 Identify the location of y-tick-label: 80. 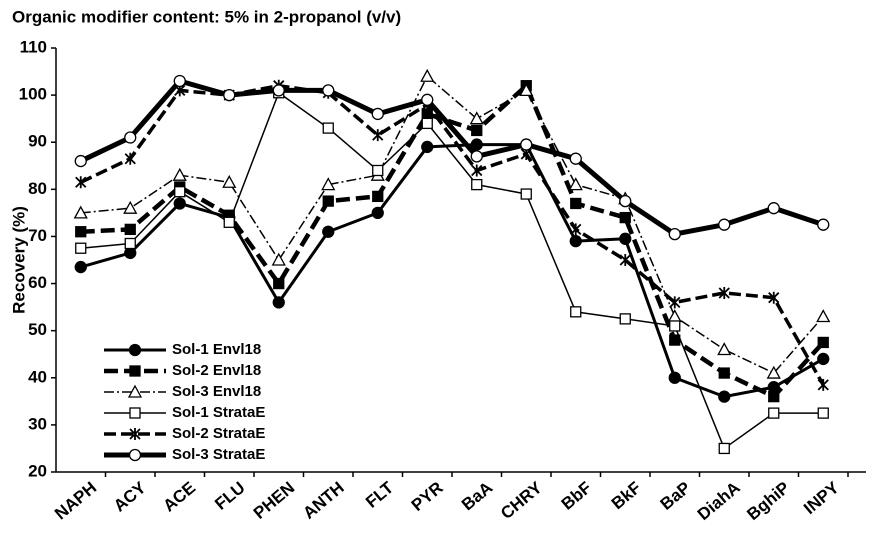
(37, 188).